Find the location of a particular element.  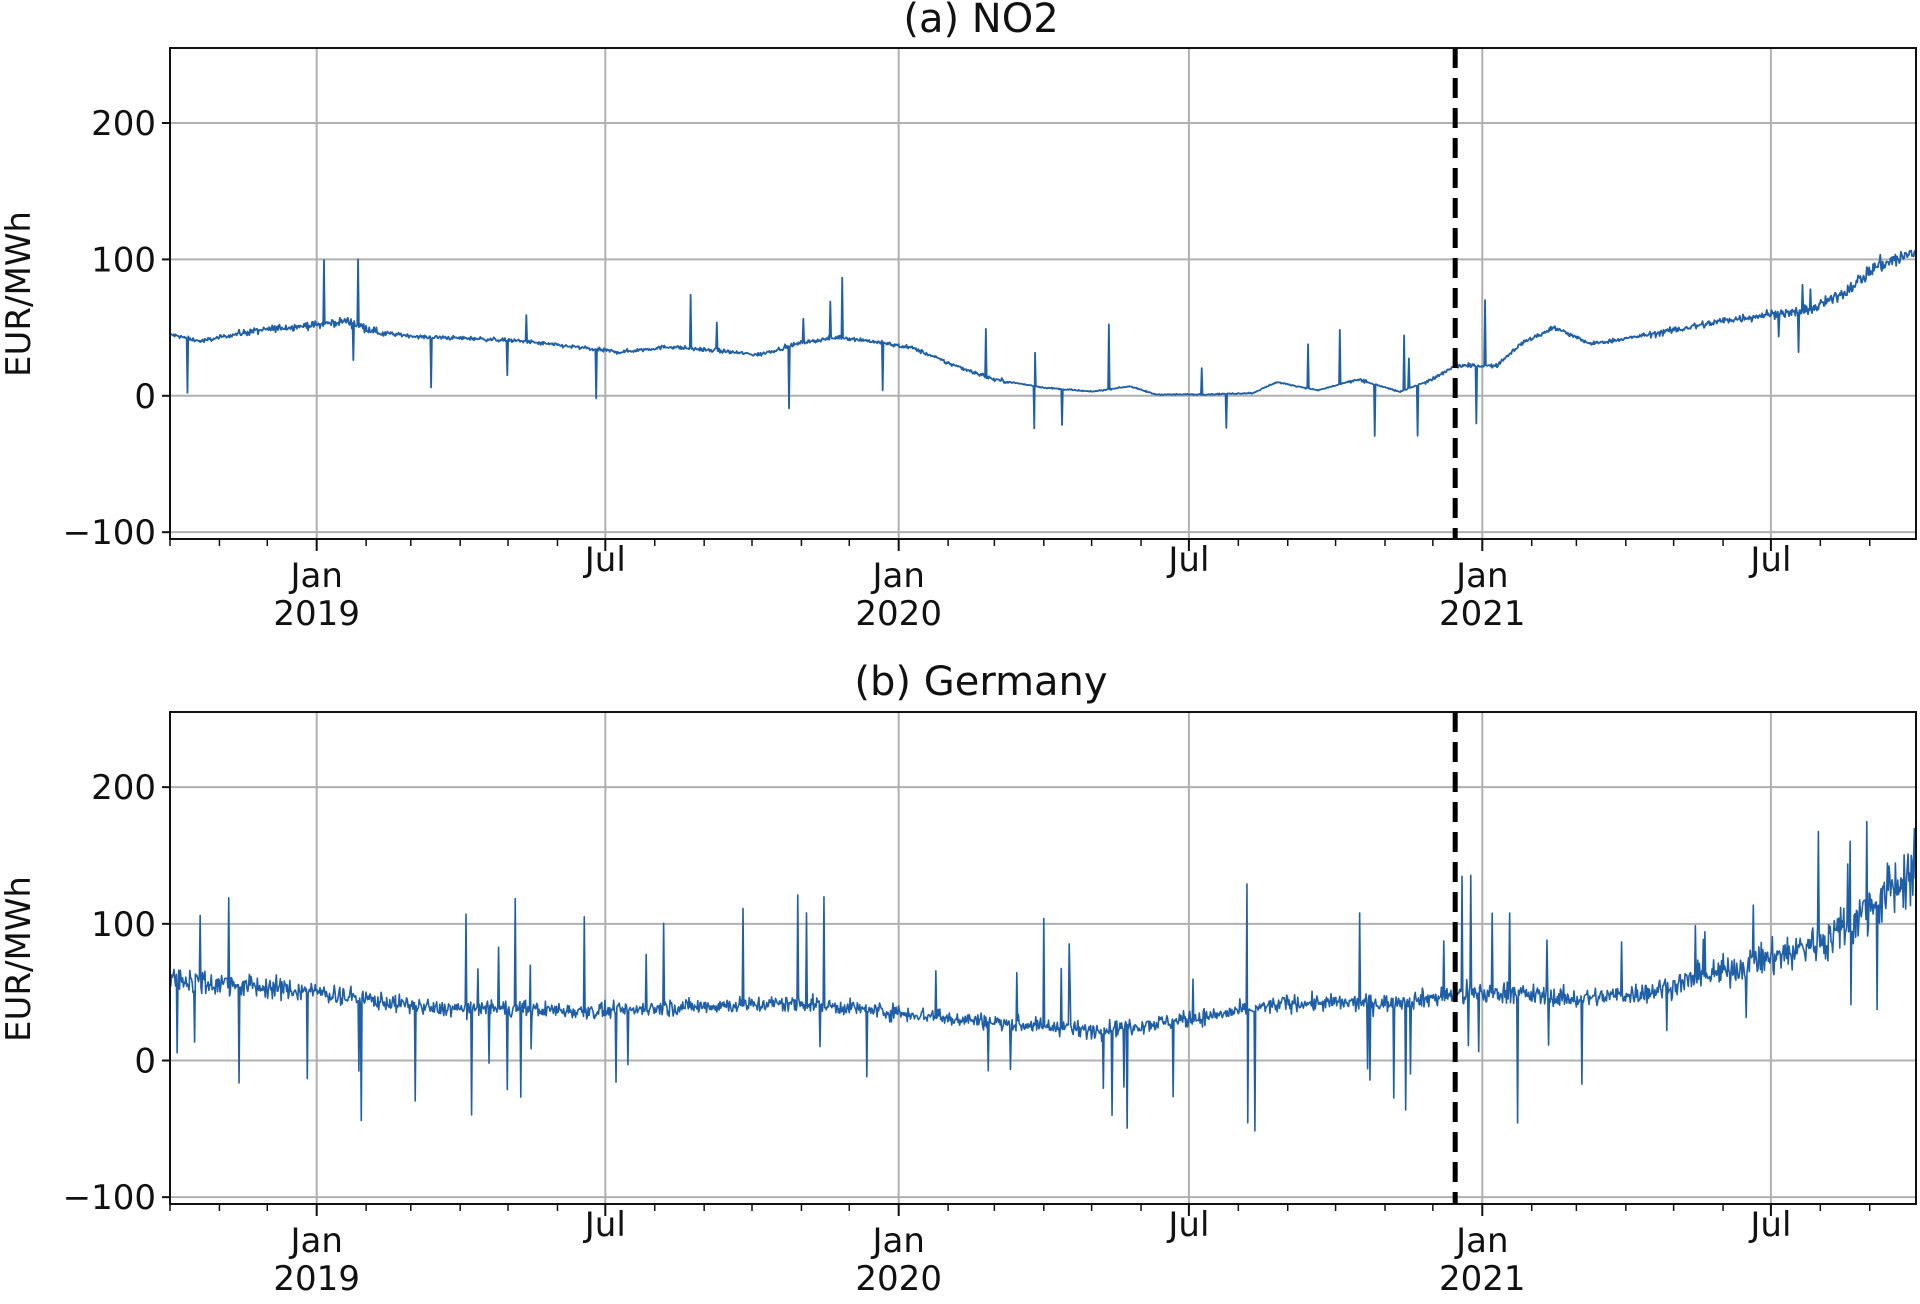

y-axis-label-a: EUR/MWh is located at coordinates (19, 294).